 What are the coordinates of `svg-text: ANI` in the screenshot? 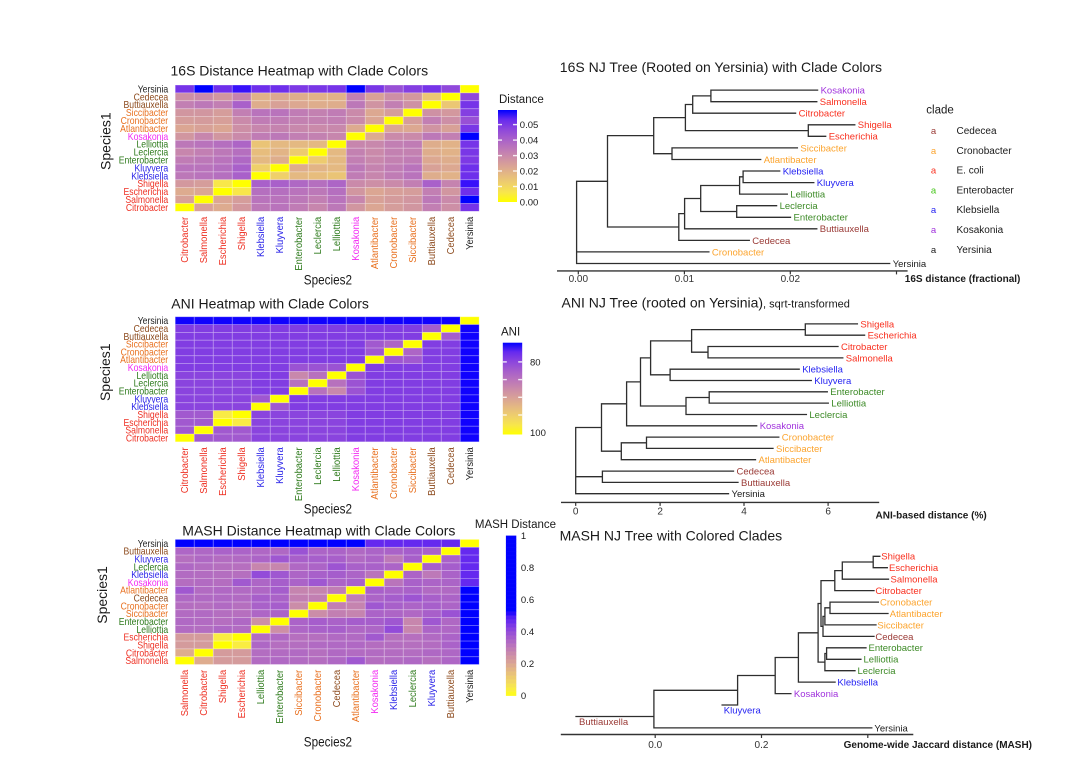 It's located at (510, 332).